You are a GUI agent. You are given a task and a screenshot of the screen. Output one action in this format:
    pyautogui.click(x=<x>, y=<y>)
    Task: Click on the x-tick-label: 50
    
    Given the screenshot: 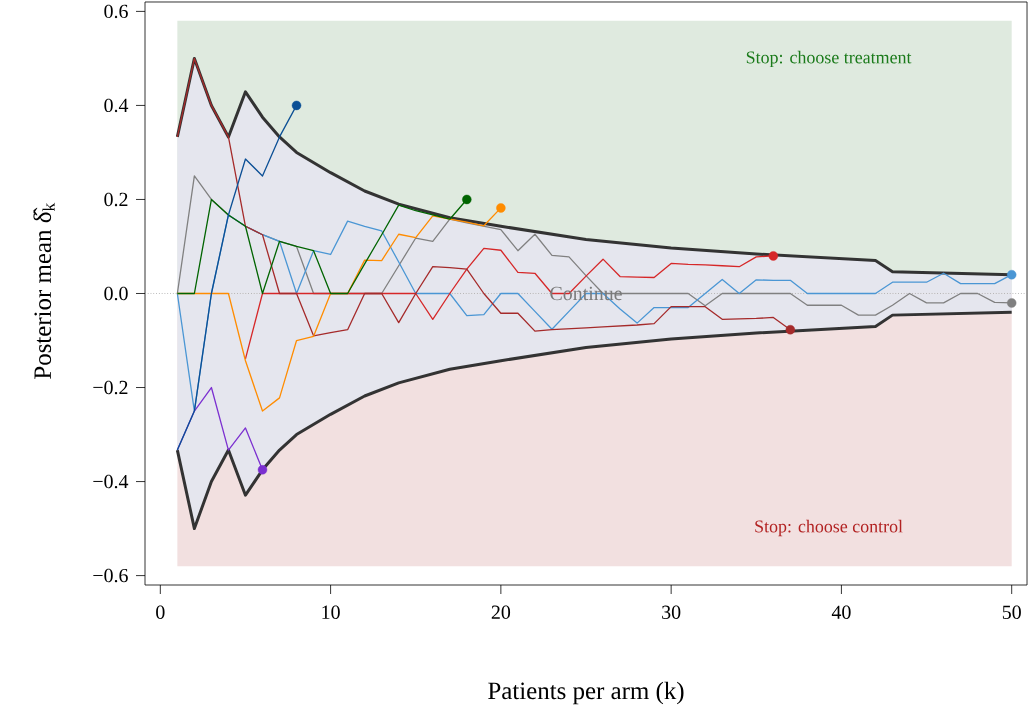 What is the action you would take?
    pyautogui.click(x=1011, y=612)
    